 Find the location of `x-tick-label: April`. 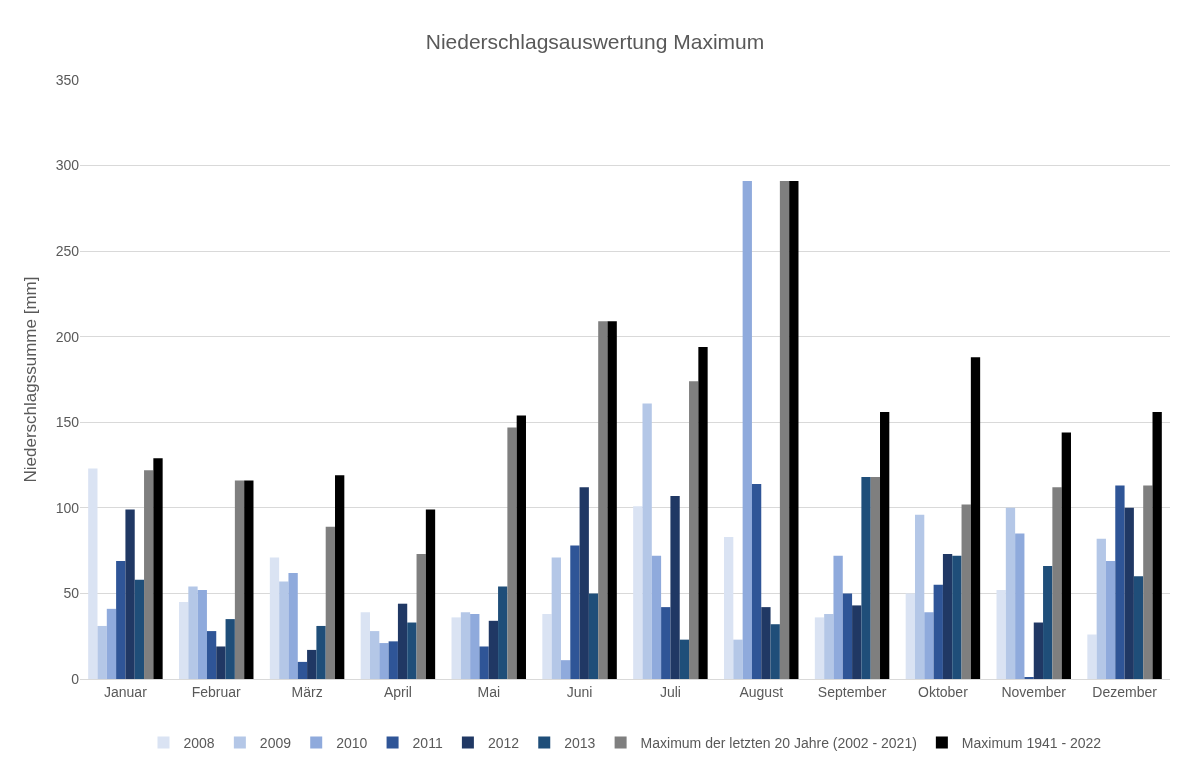

x-tick-label: April is located at coordinates (397, 691).